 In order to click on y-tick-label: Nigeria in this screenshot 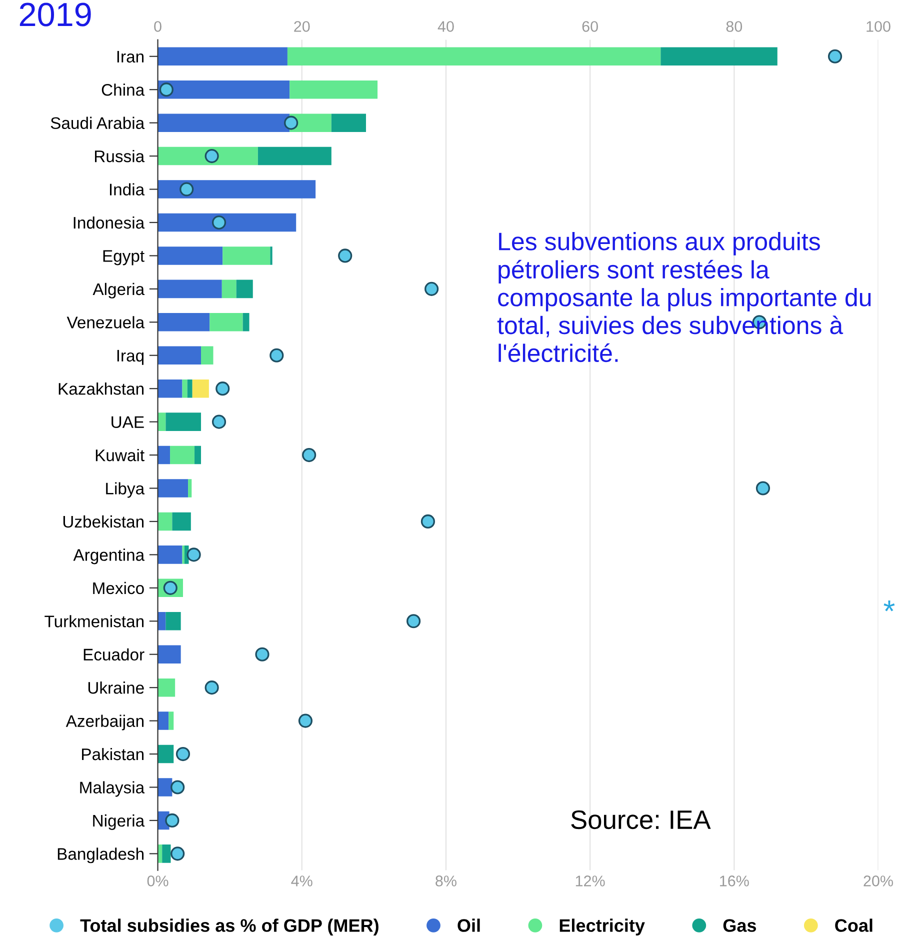, I will do `click(119, 822)`.